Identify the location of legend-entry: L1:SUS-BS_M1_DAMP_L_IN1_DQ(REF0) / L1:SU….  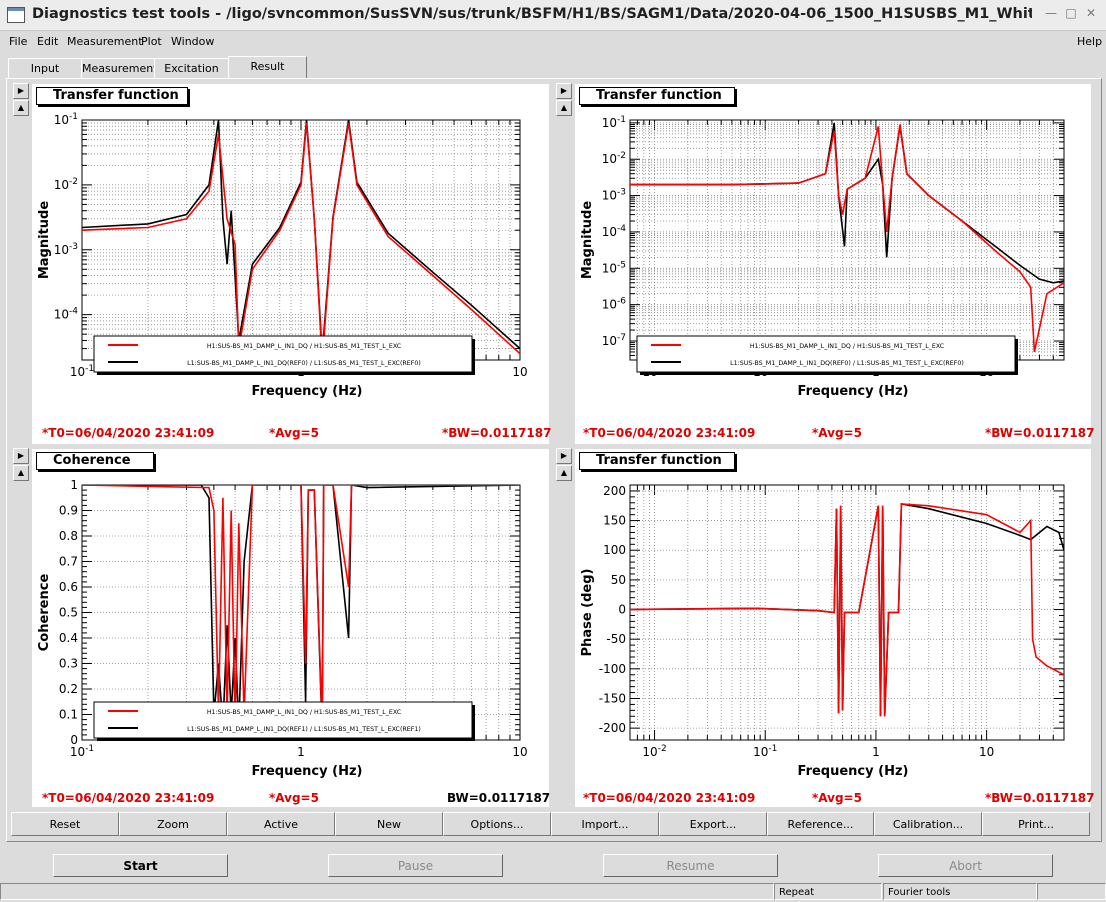
(847, 363).